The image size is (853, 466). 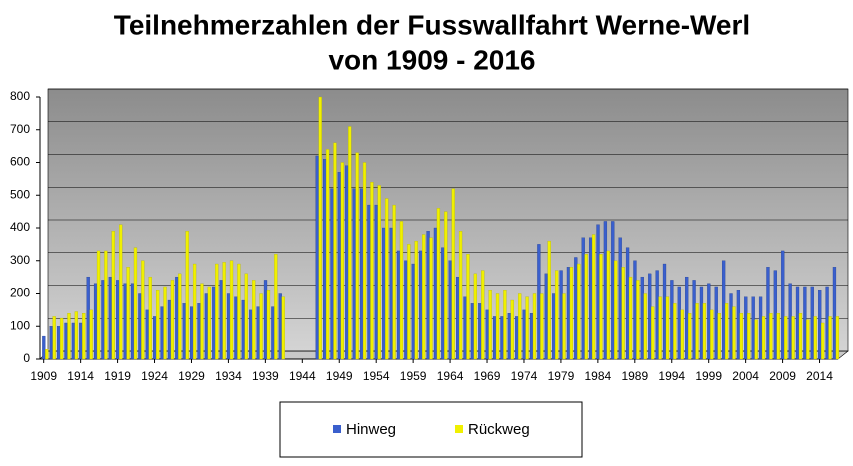 I want to click on x-tick-label: 1984, so click(x=598, y=376).